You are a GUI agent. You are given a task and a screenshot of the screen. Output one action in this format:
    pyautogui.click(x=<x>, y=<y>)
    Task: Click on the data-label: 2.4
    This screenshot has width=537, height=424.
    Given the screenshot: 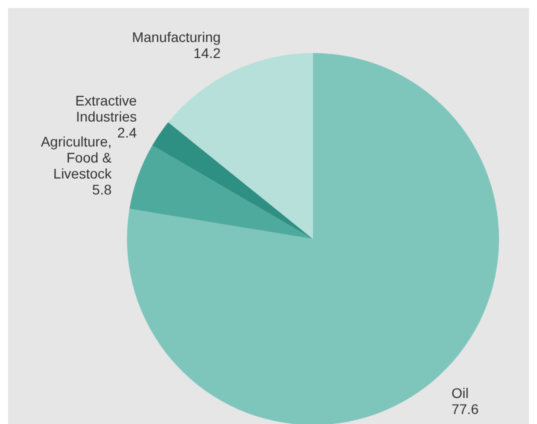 What is the action you would take?
    pyautogui.click(x=127, y=132)
    